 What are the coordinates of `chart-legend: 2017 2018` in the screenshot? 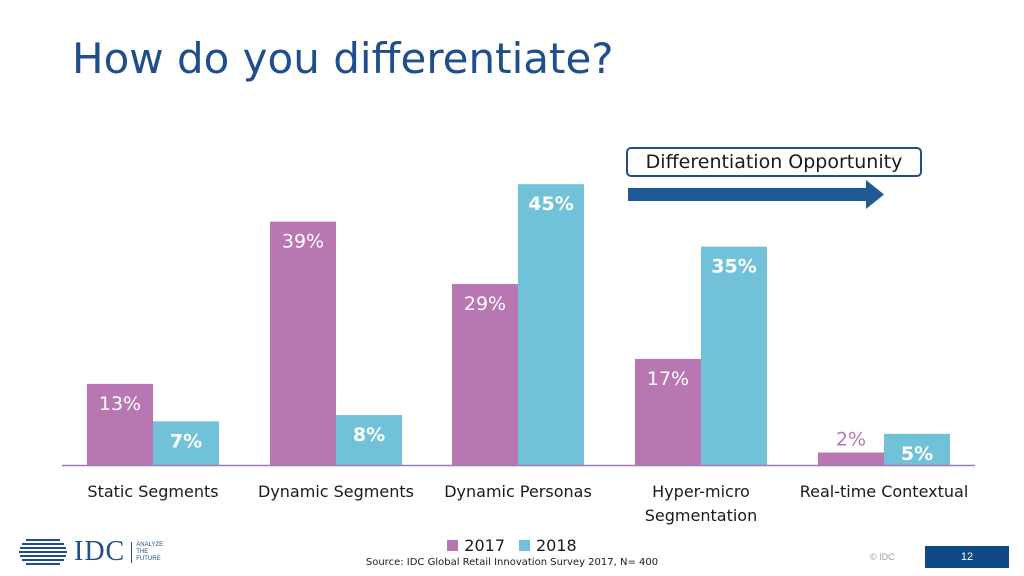 It's located at (512, 545).